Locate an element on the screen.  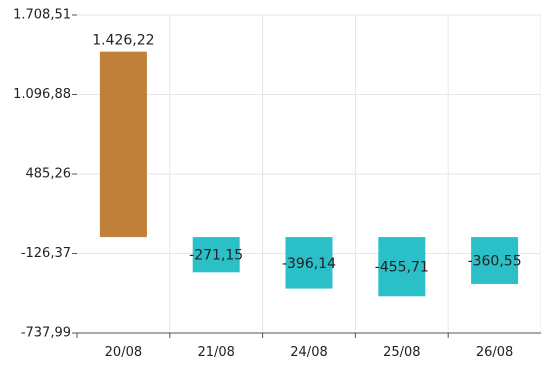
data-label: -271,15 is located at coordinates (216, 256).